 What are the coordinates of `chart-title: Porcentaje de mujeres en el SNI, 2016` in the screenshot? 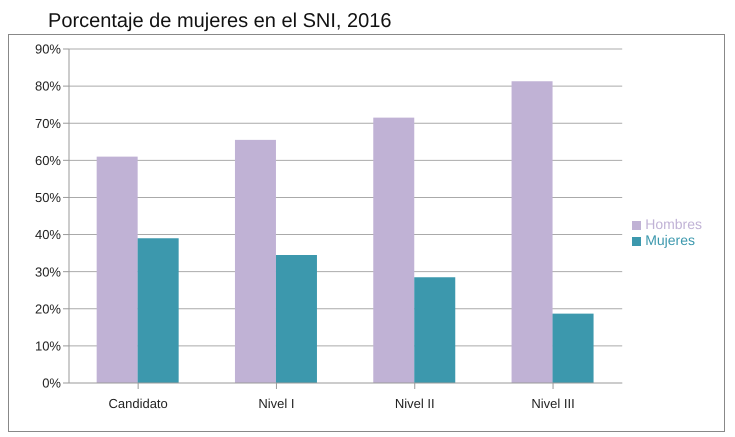 It's located at (220, 21).